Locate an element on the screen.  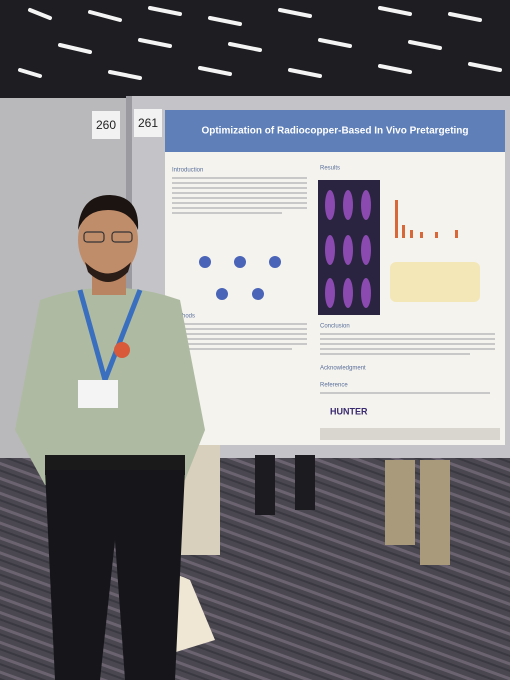
poster-title-bar is located at coordinates (335, 131).